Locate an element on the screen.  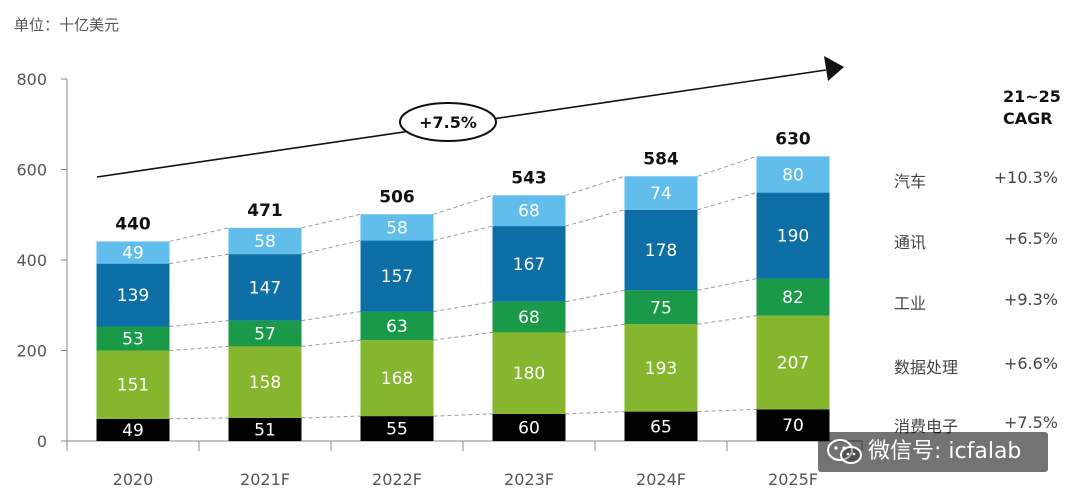
segment-value-label: 147 is located at coordinates (265, 288).